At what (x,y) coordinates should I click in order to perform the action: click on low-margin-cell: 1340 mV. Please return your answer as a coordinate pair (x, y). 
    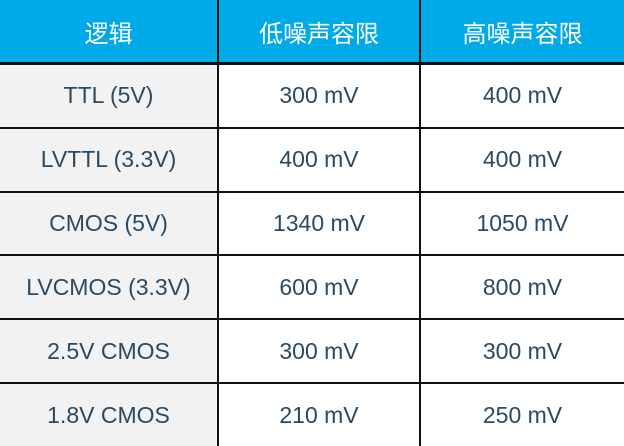
    Looking at the image, I should click on (319, 223).